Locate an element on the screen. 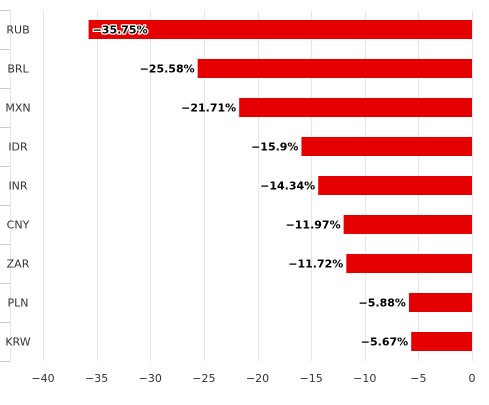 The width and height of the screenshot is (489, 405). x-tick-label: −15 is located at coordinates (311, 378).